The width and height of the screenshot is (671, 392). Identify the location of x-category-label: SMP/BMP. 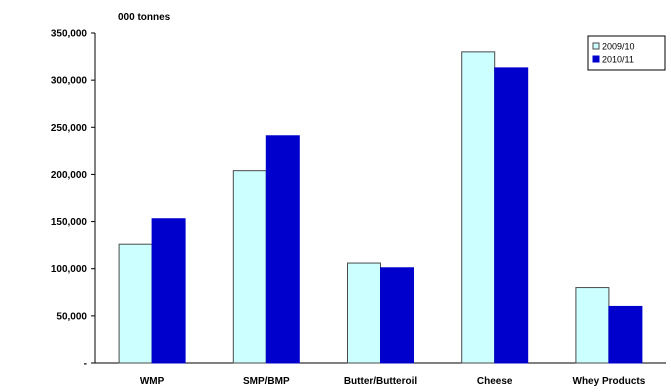
(266, 381).